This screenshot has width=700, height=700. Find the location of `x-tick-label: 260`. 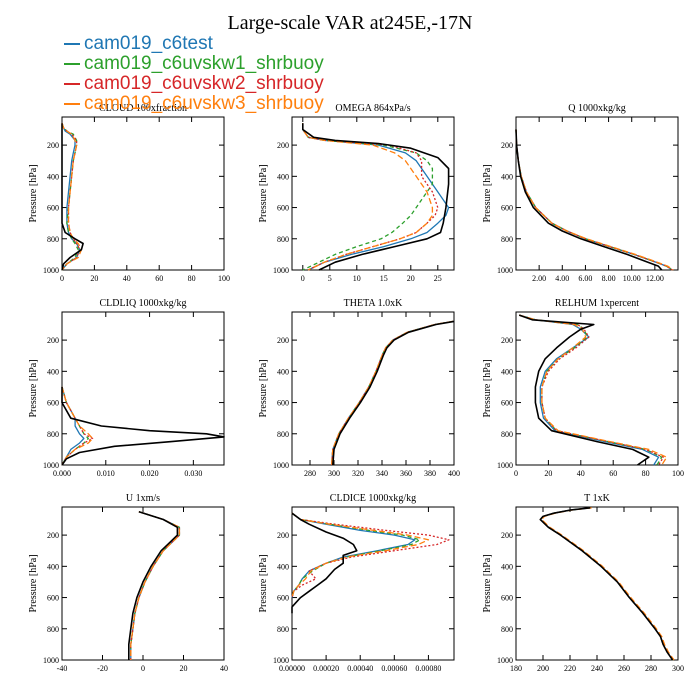

x-tick-label: 260 is located at coordinates (624, 668).